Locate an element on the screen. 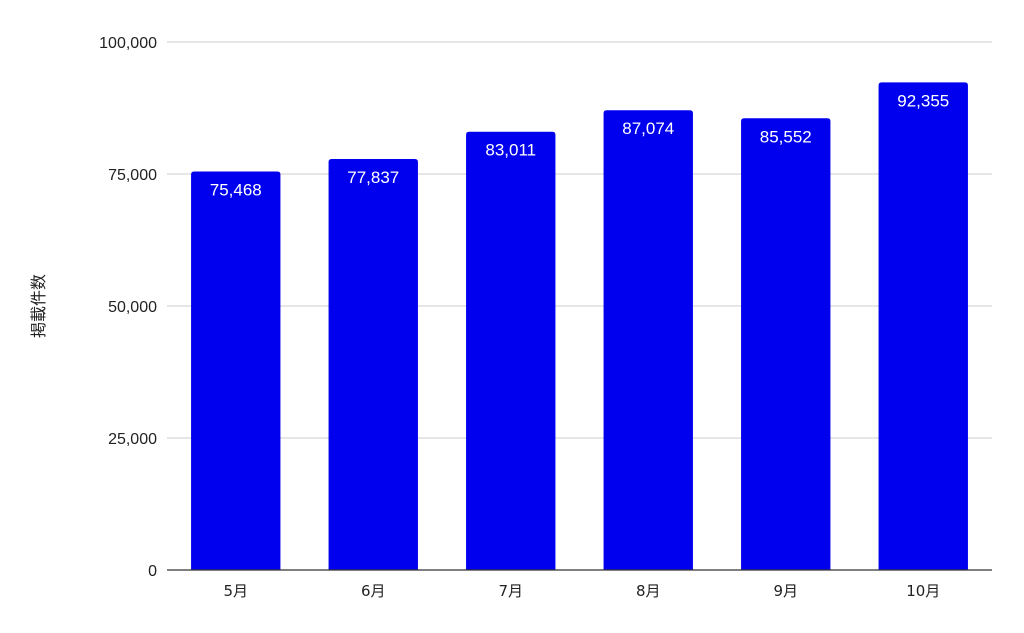  y-tick-label: 100,000 is located at coordinates (128, 43).